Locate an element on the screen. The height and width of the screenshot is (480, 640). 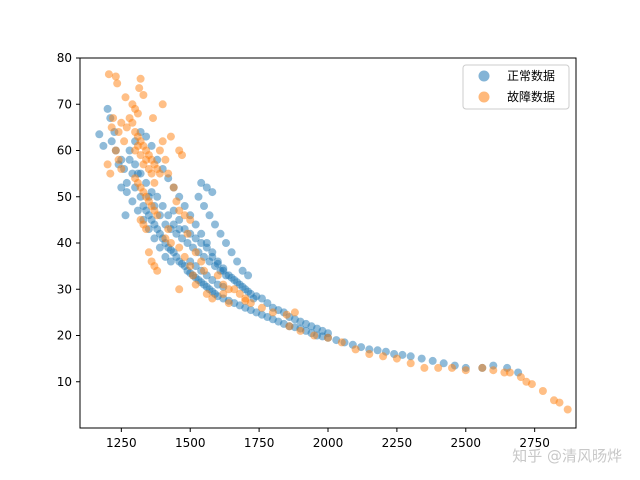
y-tick-label: 10 is located at coordinates (64, 382).